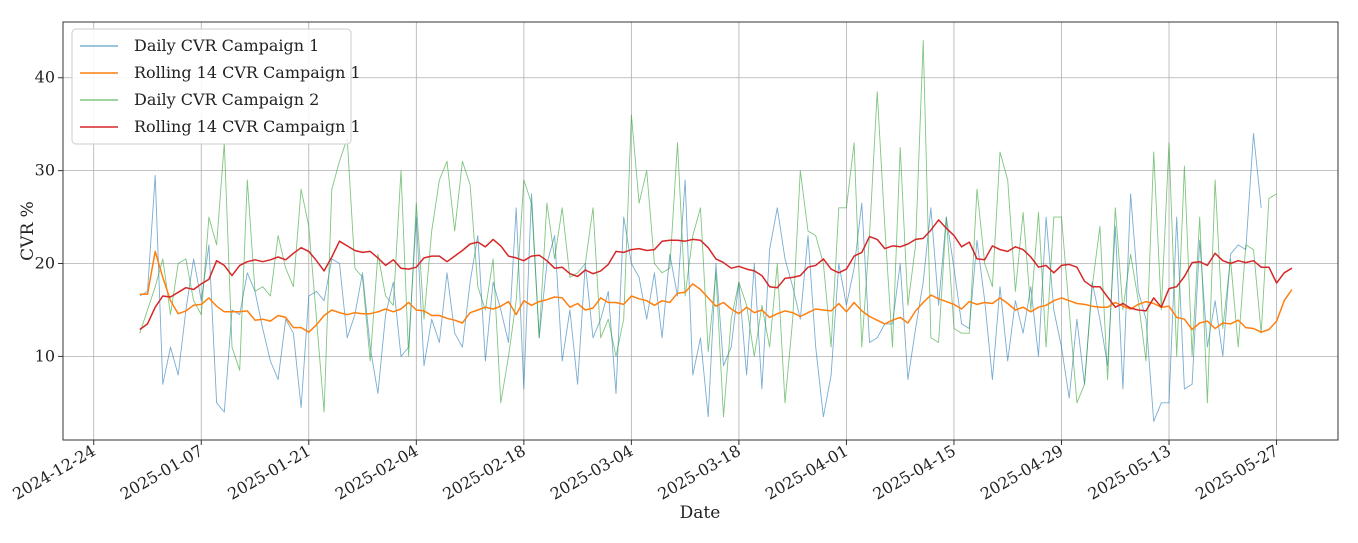 The width and height of the screenshot is (1358, 543). I want to click on y-axis-ticks: 10 20 30 40, so click(49, 216).